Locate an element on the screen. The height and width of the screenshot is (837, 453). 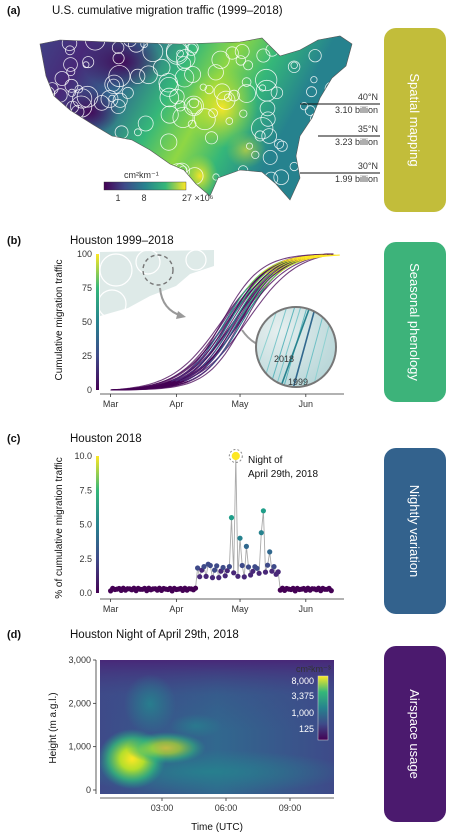
panel-d-xtick: 06:00 is located at coordinates (226, 808).